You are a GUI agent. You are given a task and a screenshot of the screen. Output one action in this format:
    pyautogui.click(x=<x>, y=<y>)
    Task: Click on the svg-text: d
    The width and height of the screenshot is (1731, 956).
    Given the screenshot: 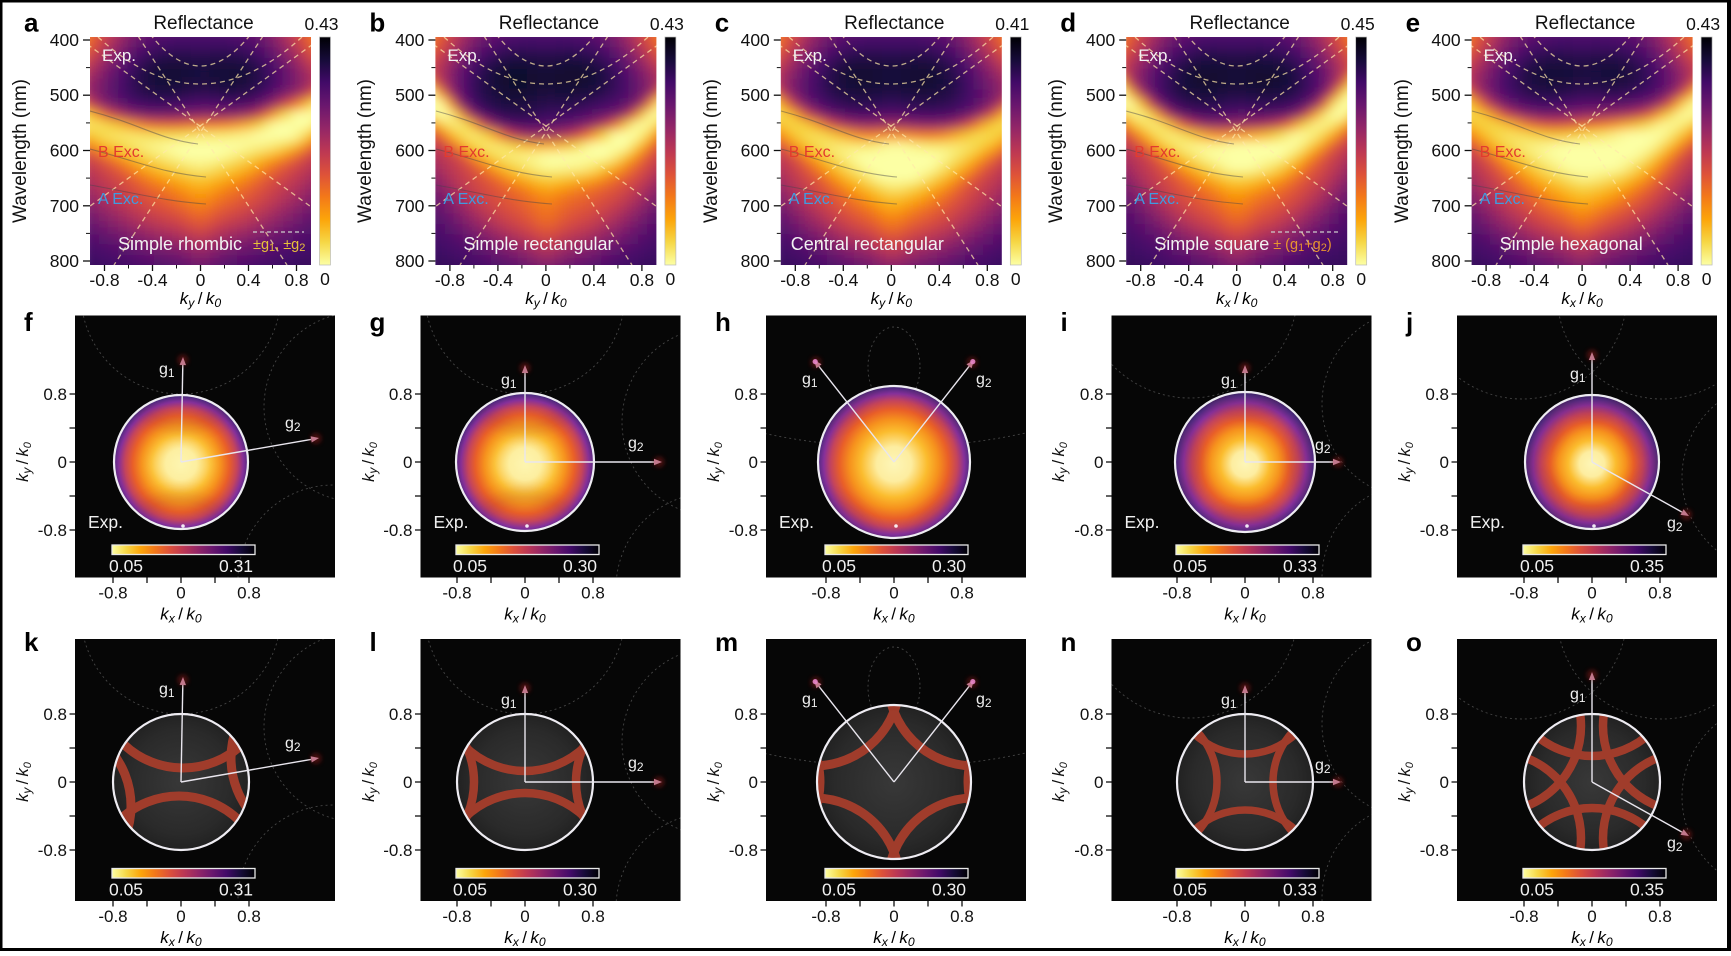 What is the action you would take?
    pyautogui.click(x=1068, y=23)
    